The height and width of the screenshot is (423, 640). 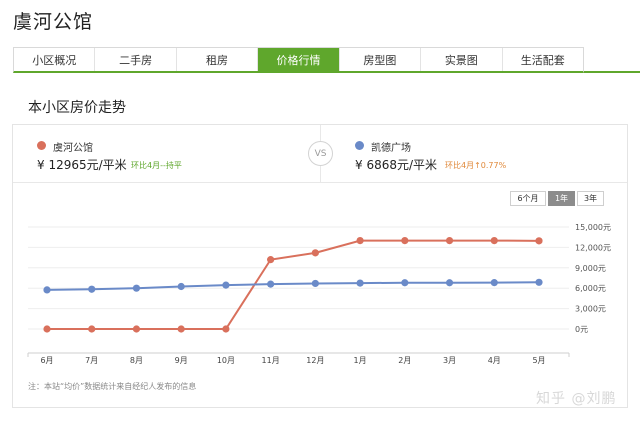 I want to click on tab-second-hand: 二手房, so click(x=136, y=59).